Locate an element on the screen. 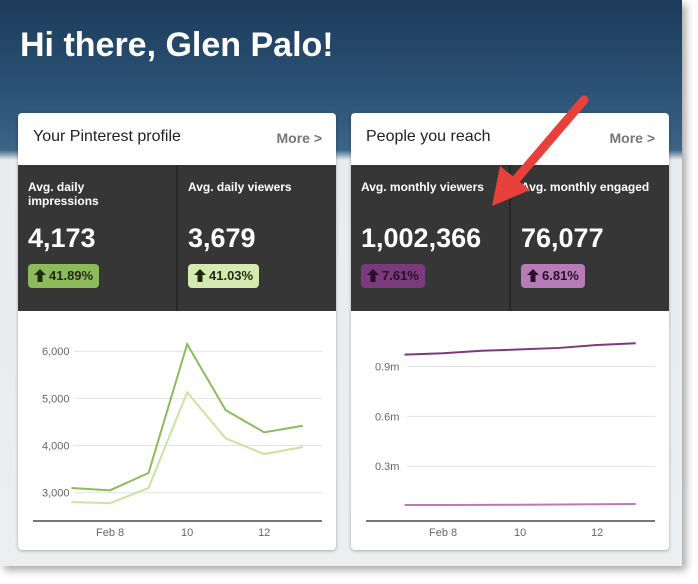 This screenshot has width=698, height=584. change-badge: 41.03% is located at coordinates (224, 276).